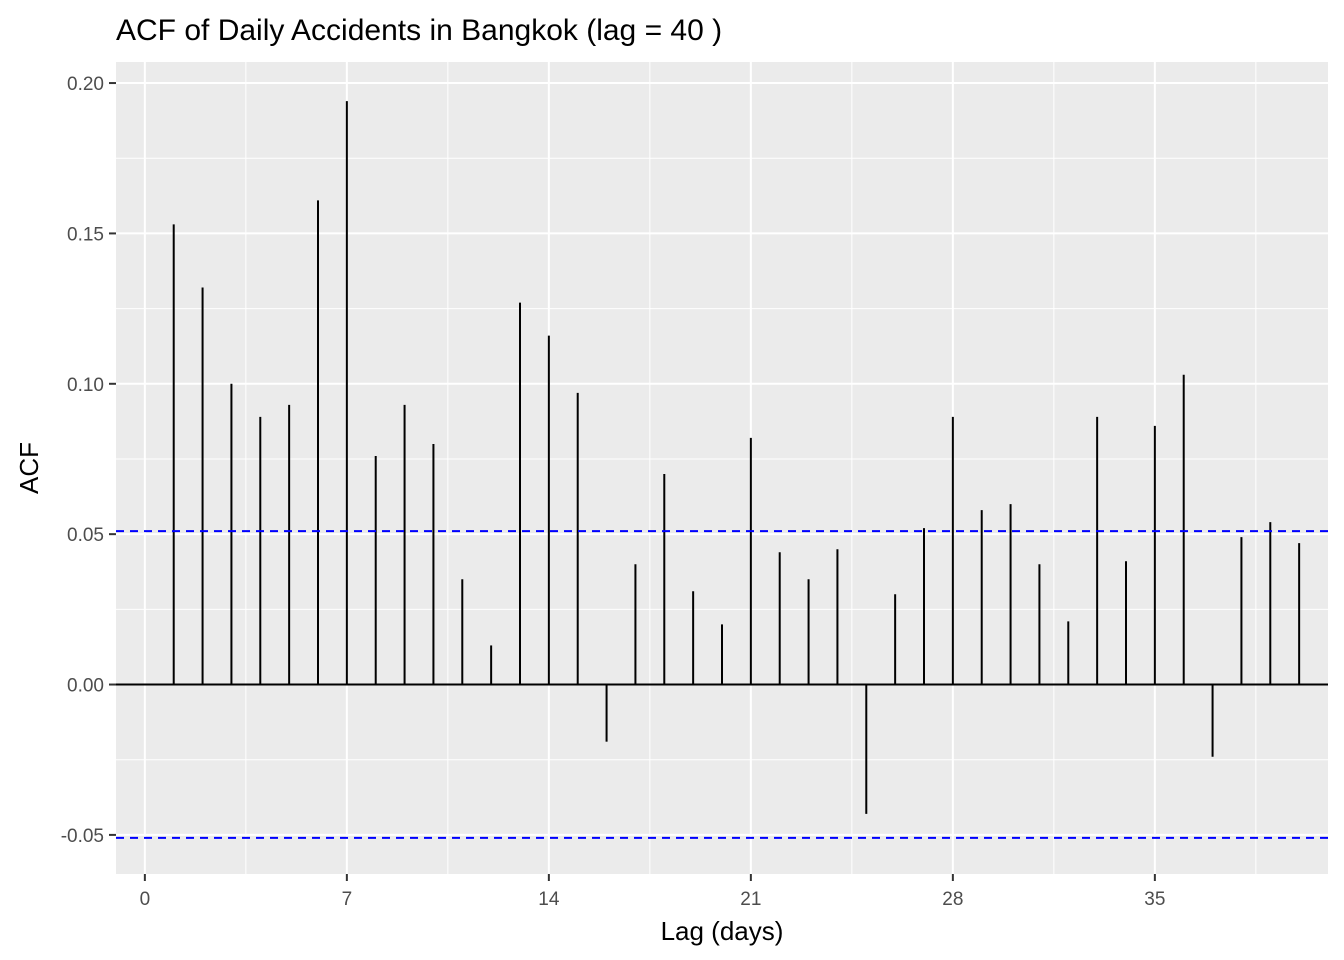  Describe the element at coordinates (85, 385) in the screenshot. I see `y-tick-label: 0.10` at that location.